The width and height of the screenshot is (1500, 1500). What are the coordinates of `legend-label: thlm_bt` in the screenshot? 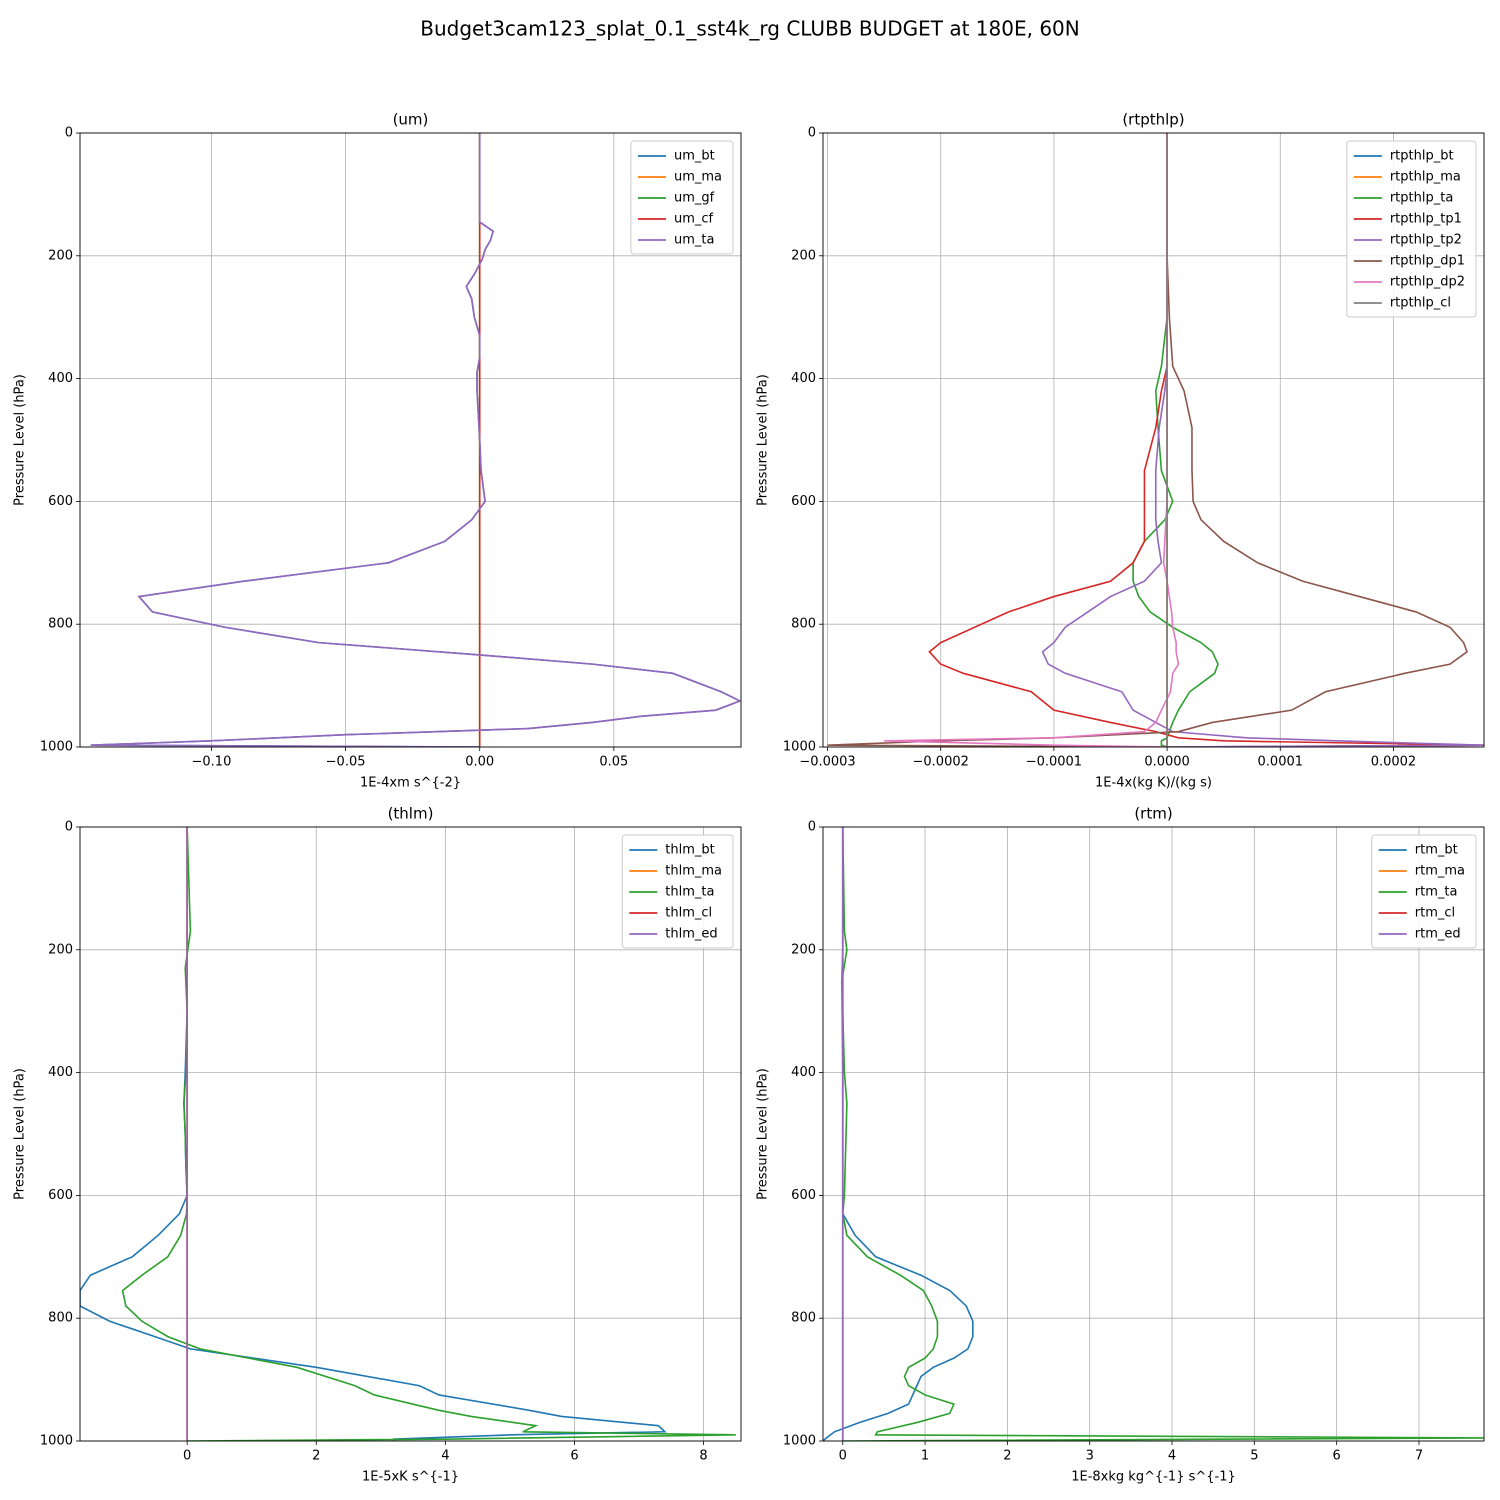 It's located at (689, 850).